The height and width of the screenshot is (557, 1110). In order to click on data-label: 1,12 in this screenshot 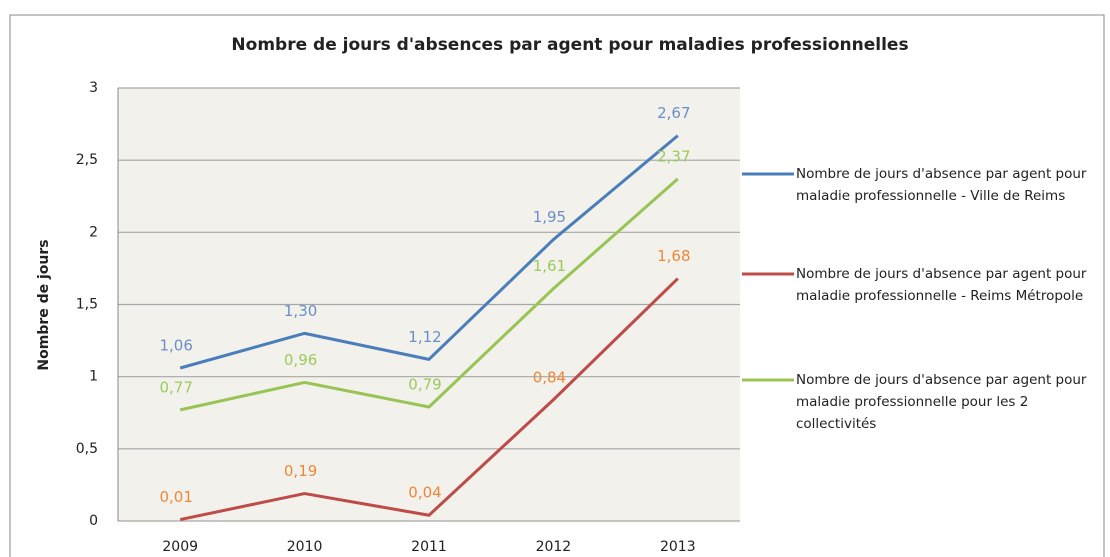, I will do `click(424, 337)`.